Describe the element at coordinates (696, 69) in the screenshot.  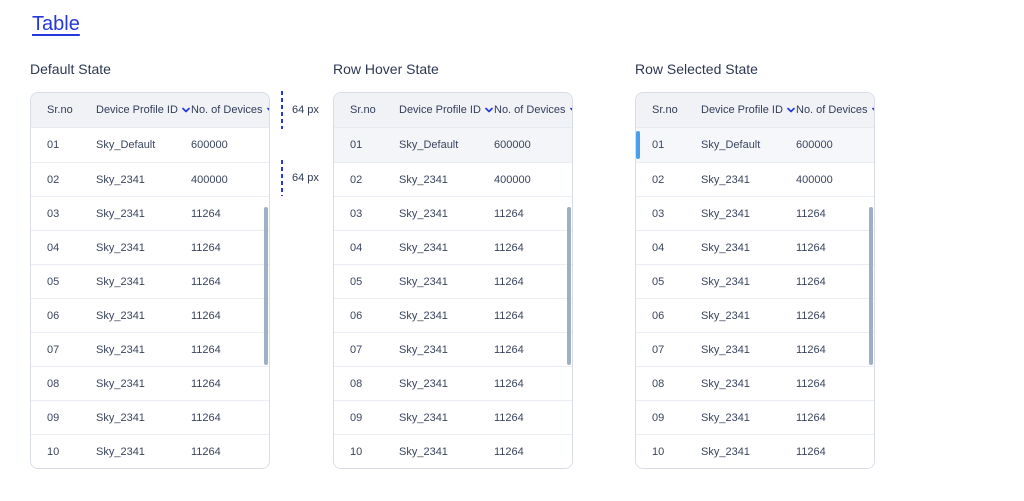
I see `section-title: Row Selected State` at that location.